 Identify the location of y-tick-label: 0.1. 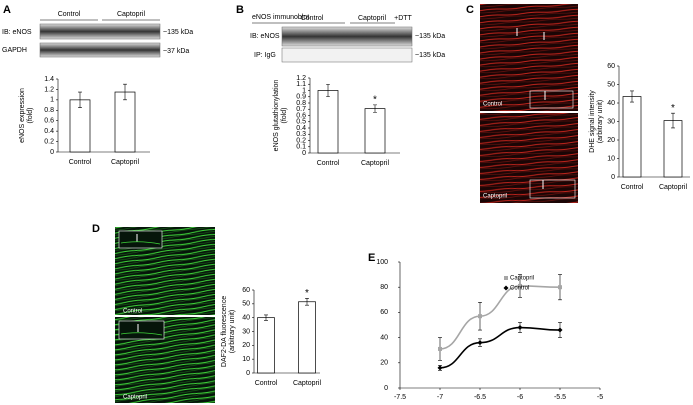
(301, 147).